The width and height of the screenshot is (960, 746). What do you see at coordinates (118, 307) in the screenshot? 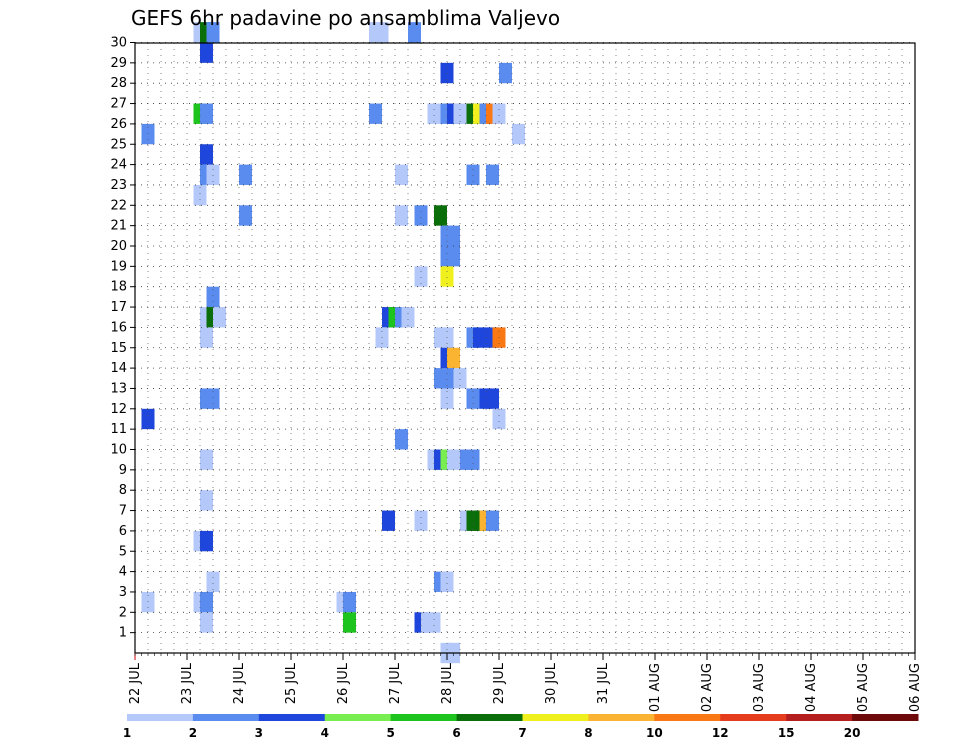
I see `y-tick-label: 17` at bounding box center [118, 307].